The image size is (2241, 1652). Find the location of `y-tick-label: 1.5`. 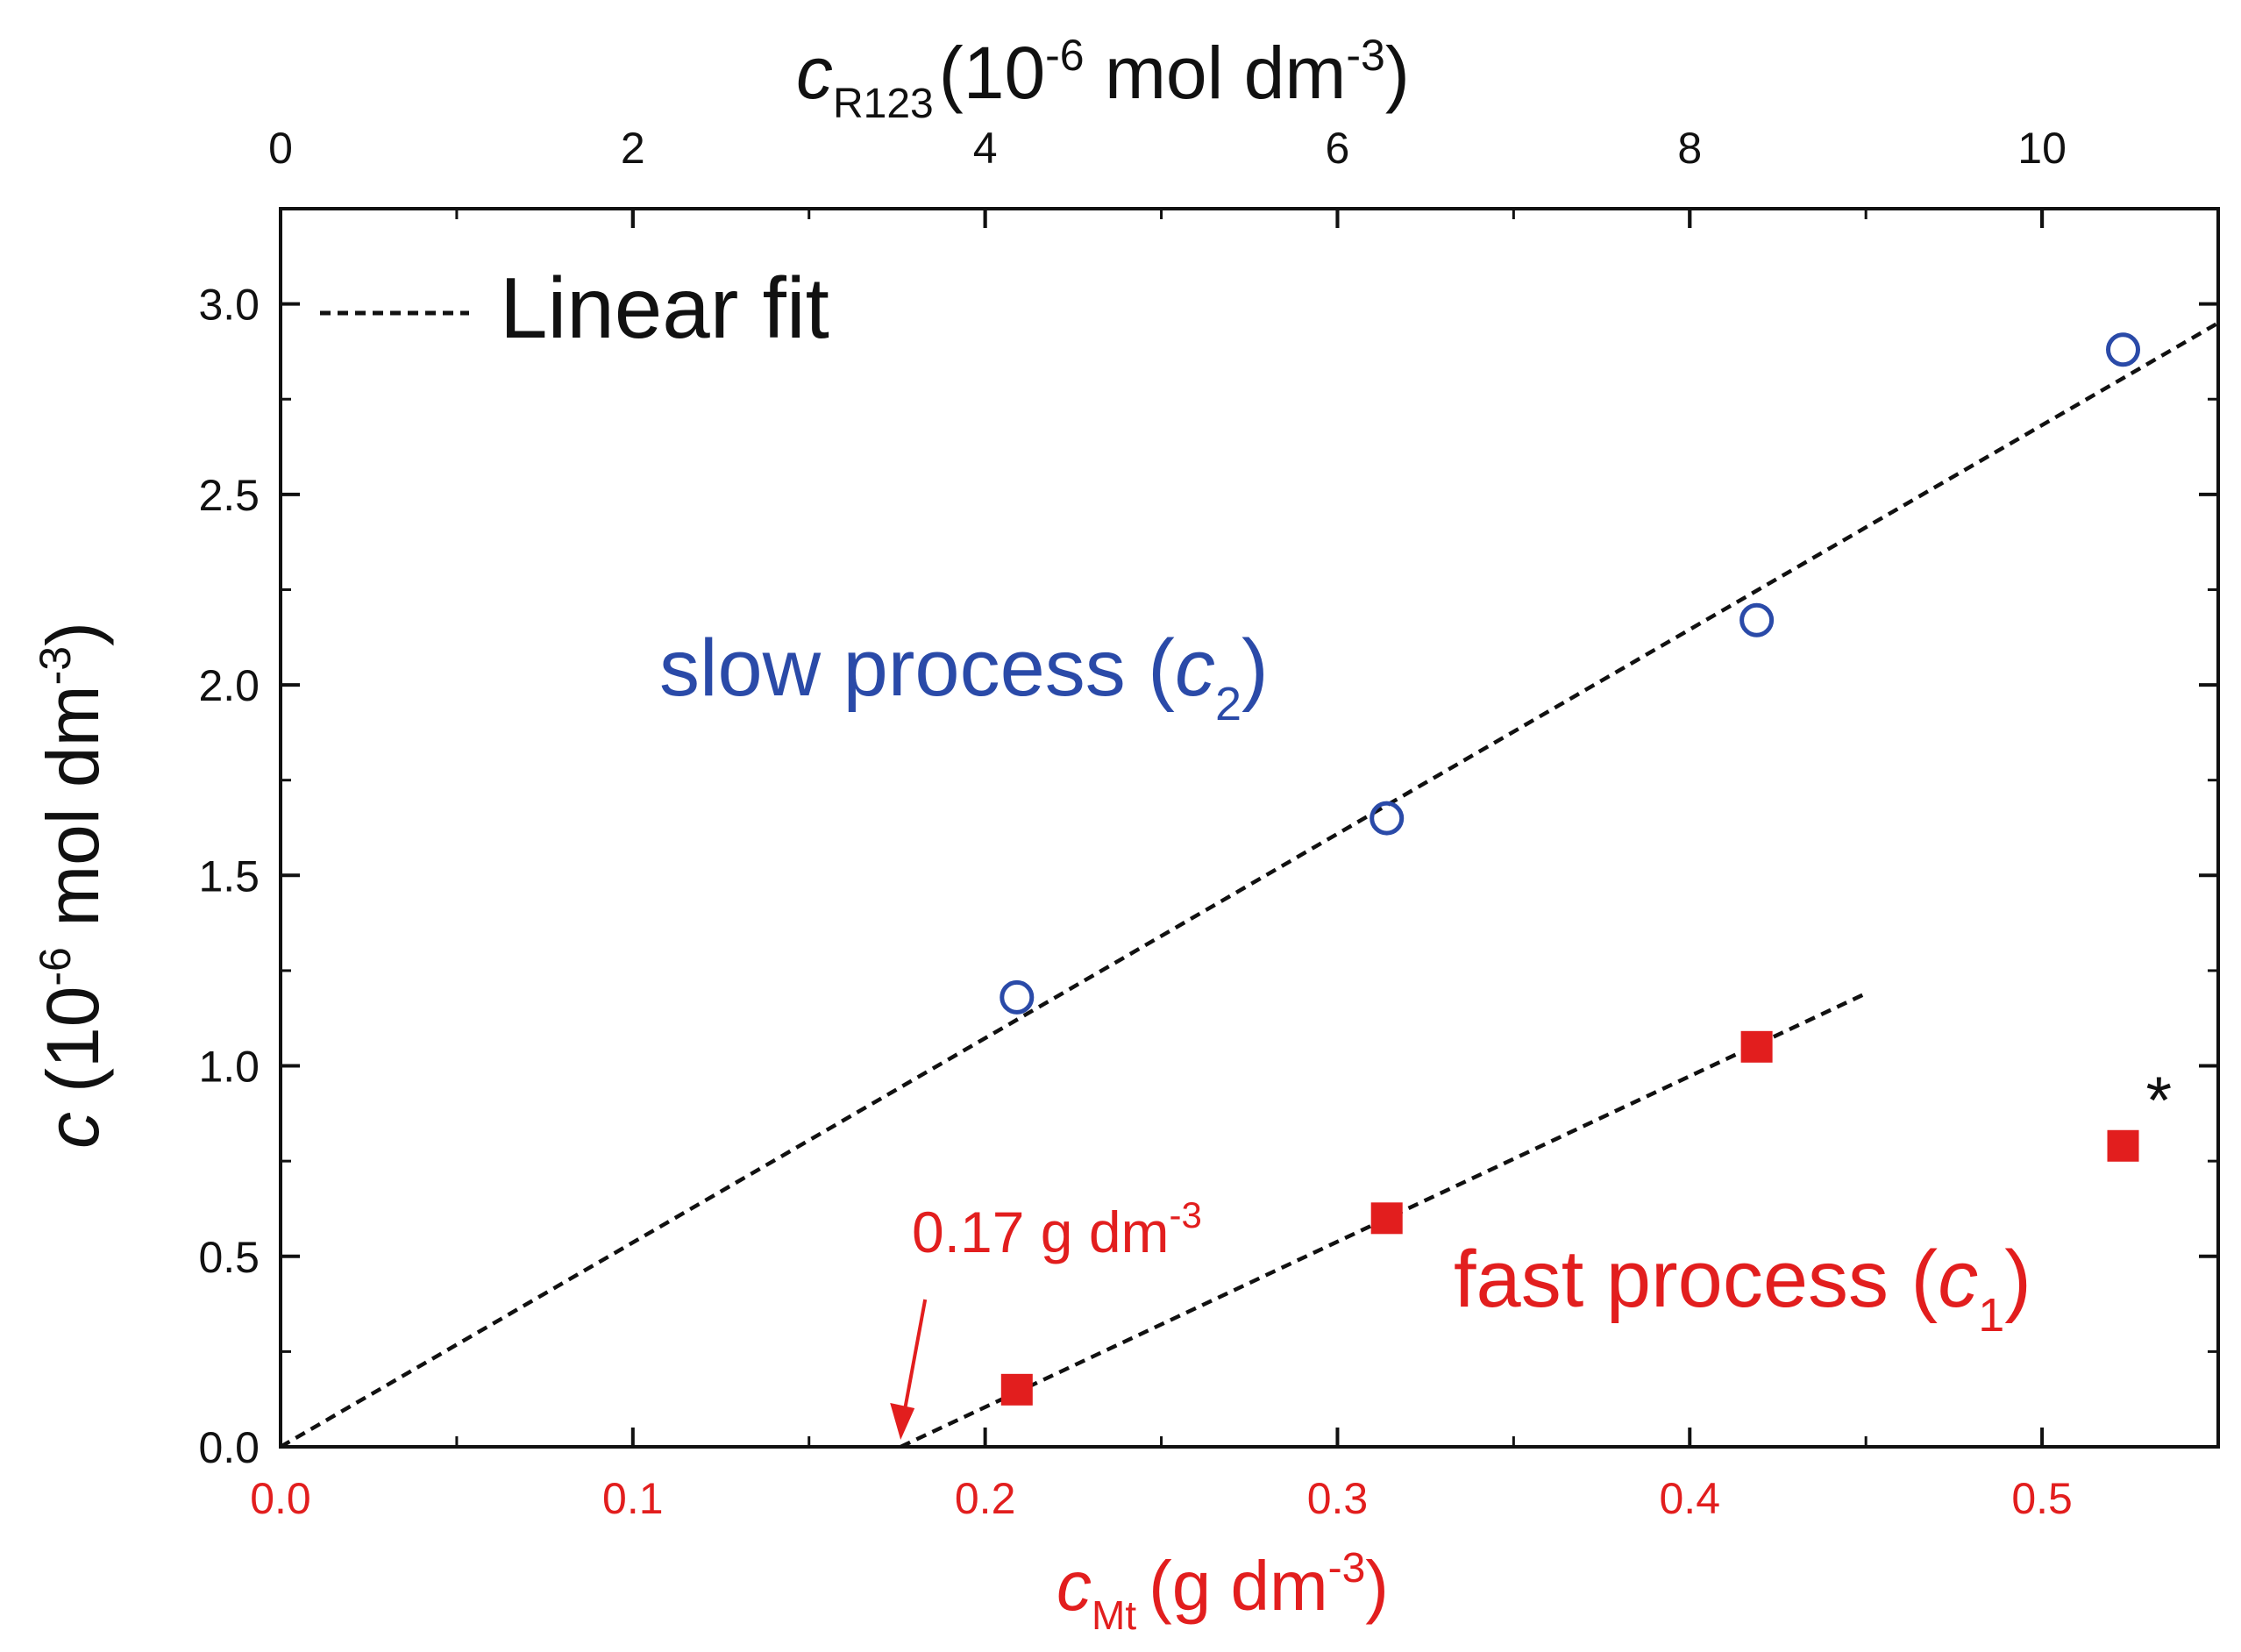

y-tick-label: 1.5 is located at coordinates (229, 876).